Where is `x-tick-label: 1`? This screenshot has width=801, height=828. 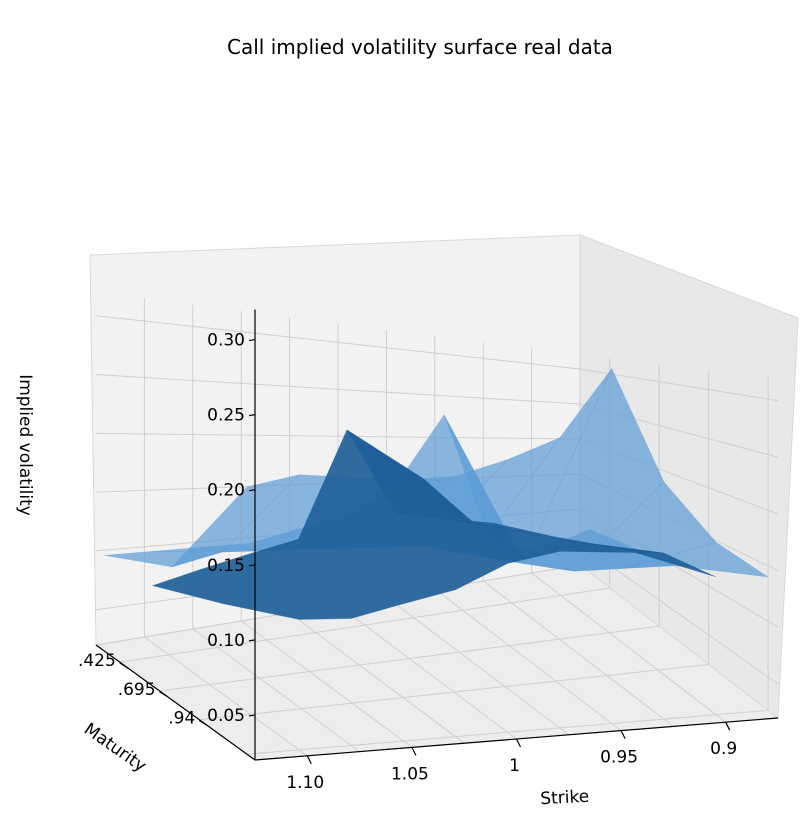
x-tick-label: 1 is located at coordinates (514, 766).